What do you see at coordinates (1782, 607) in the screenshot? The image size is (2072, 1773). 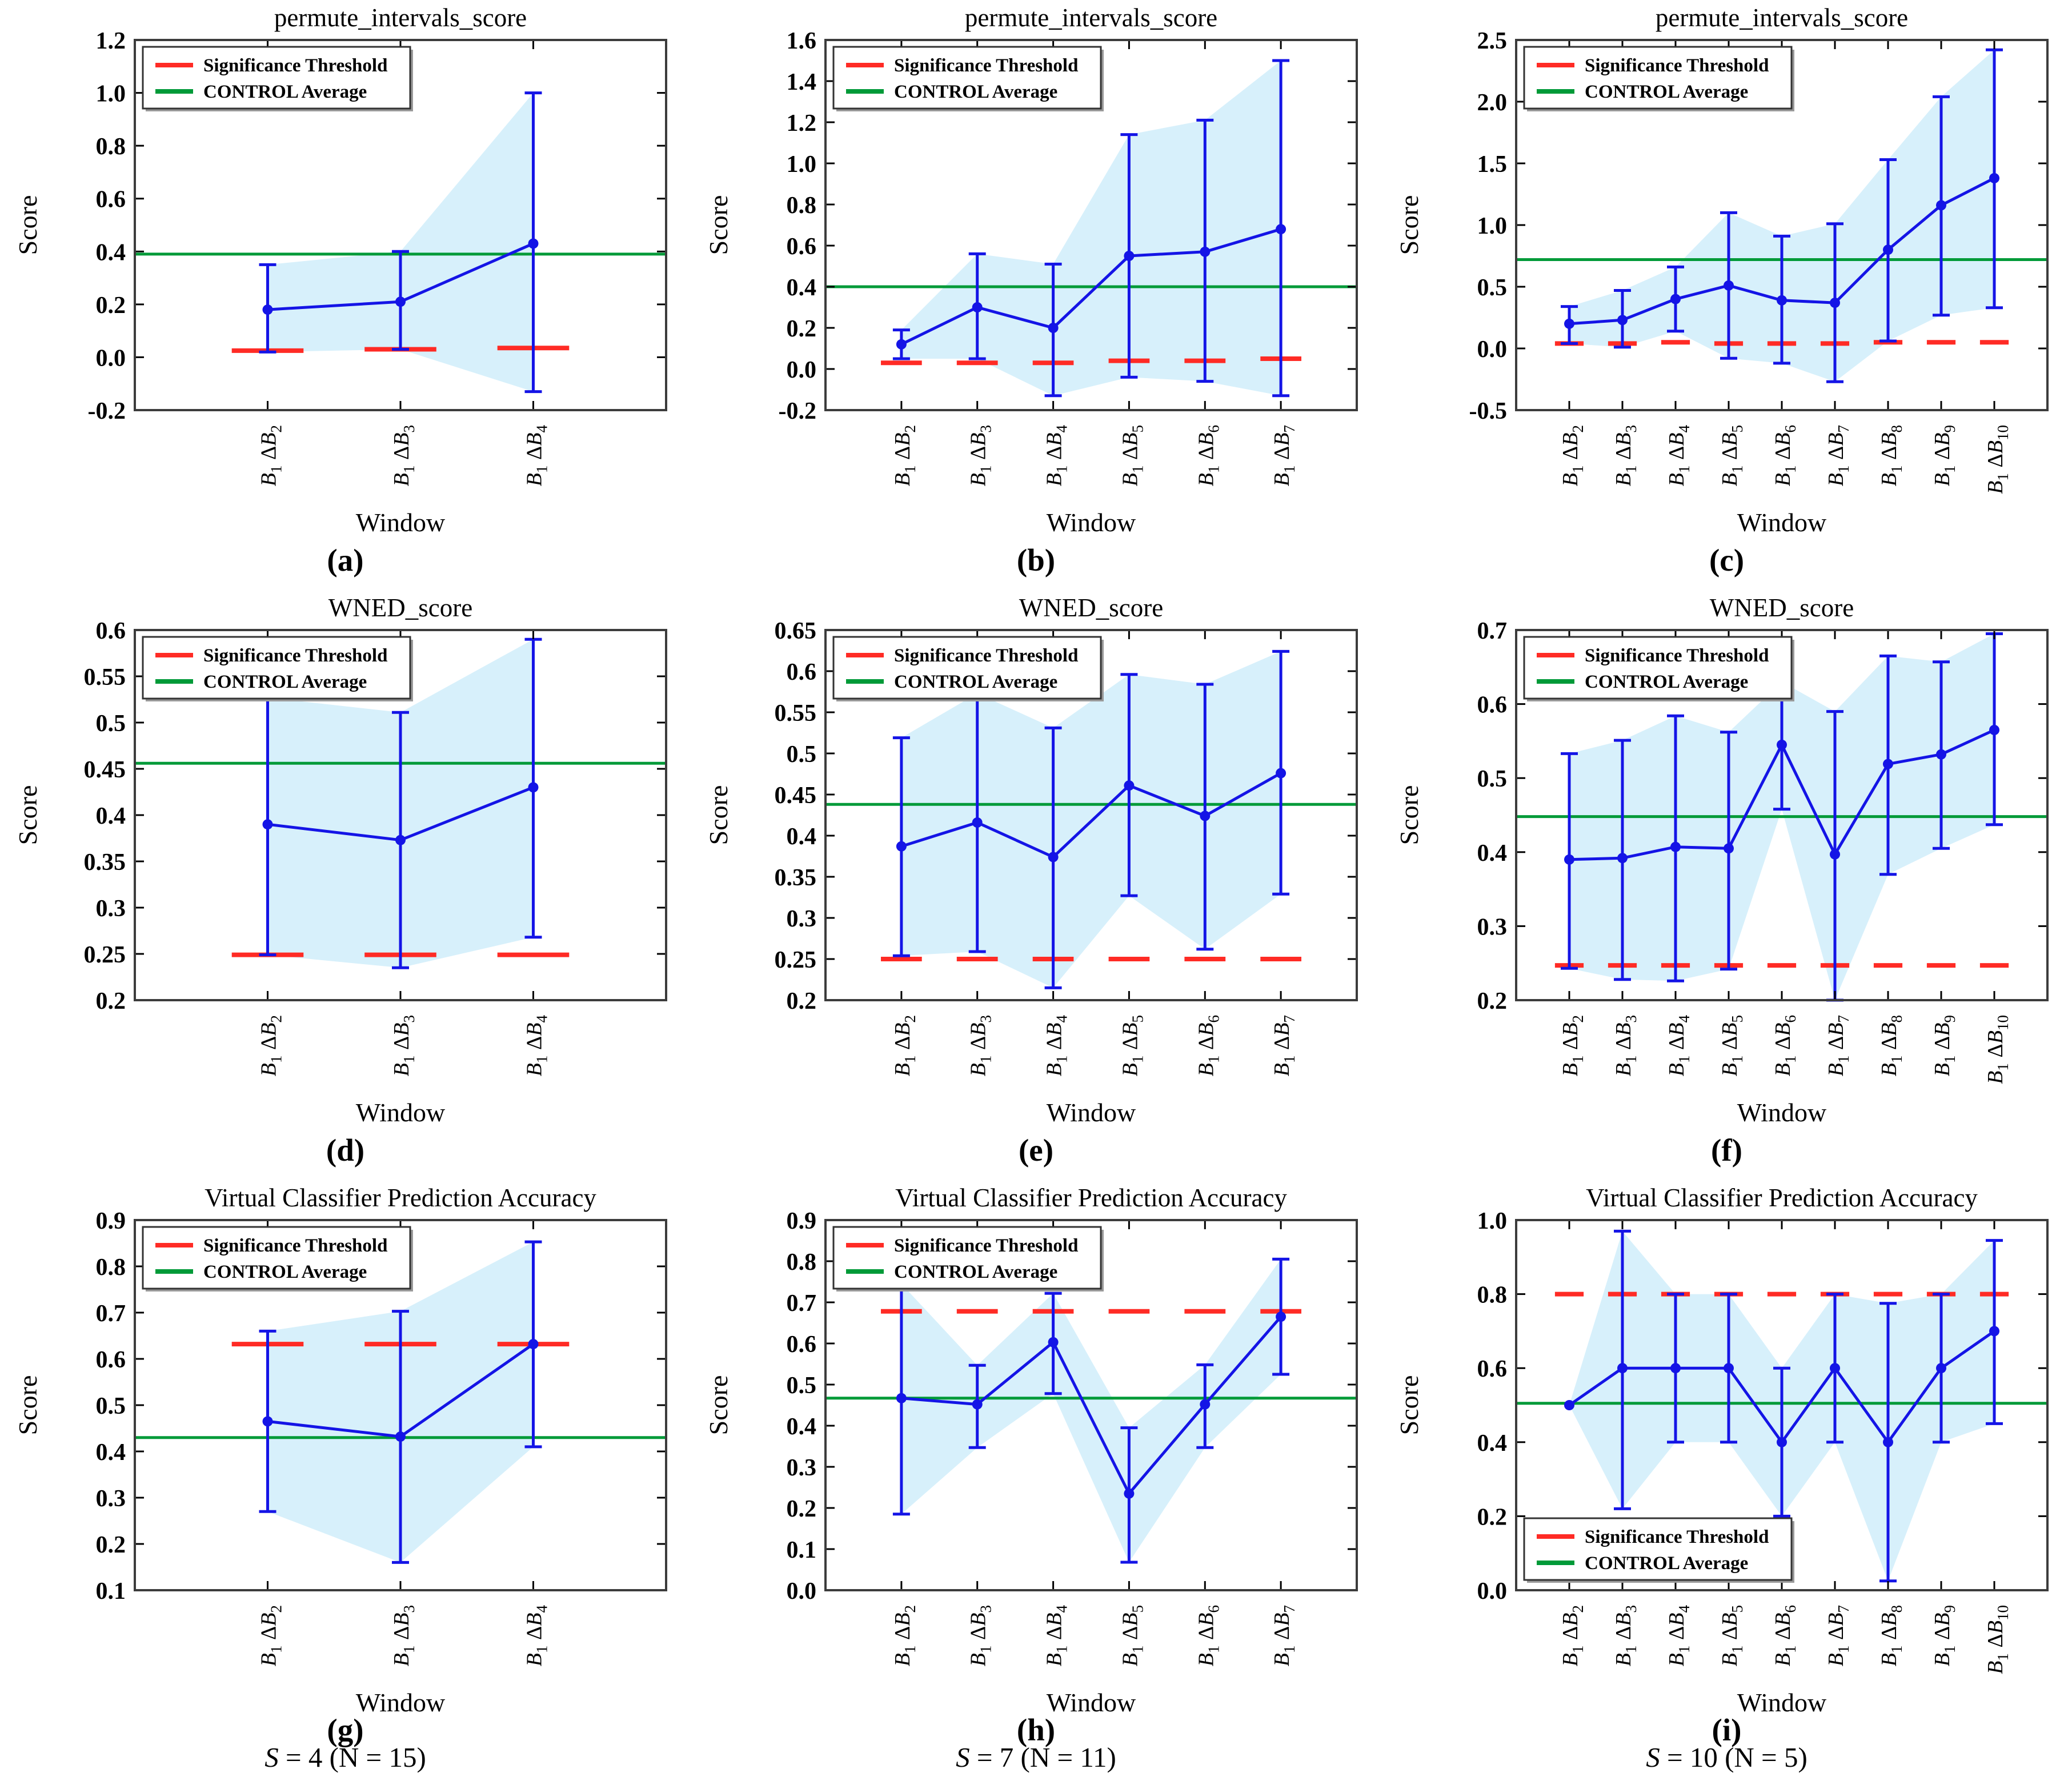 I see `chart-title: WNED_score` at bounding box center [1782, 607].